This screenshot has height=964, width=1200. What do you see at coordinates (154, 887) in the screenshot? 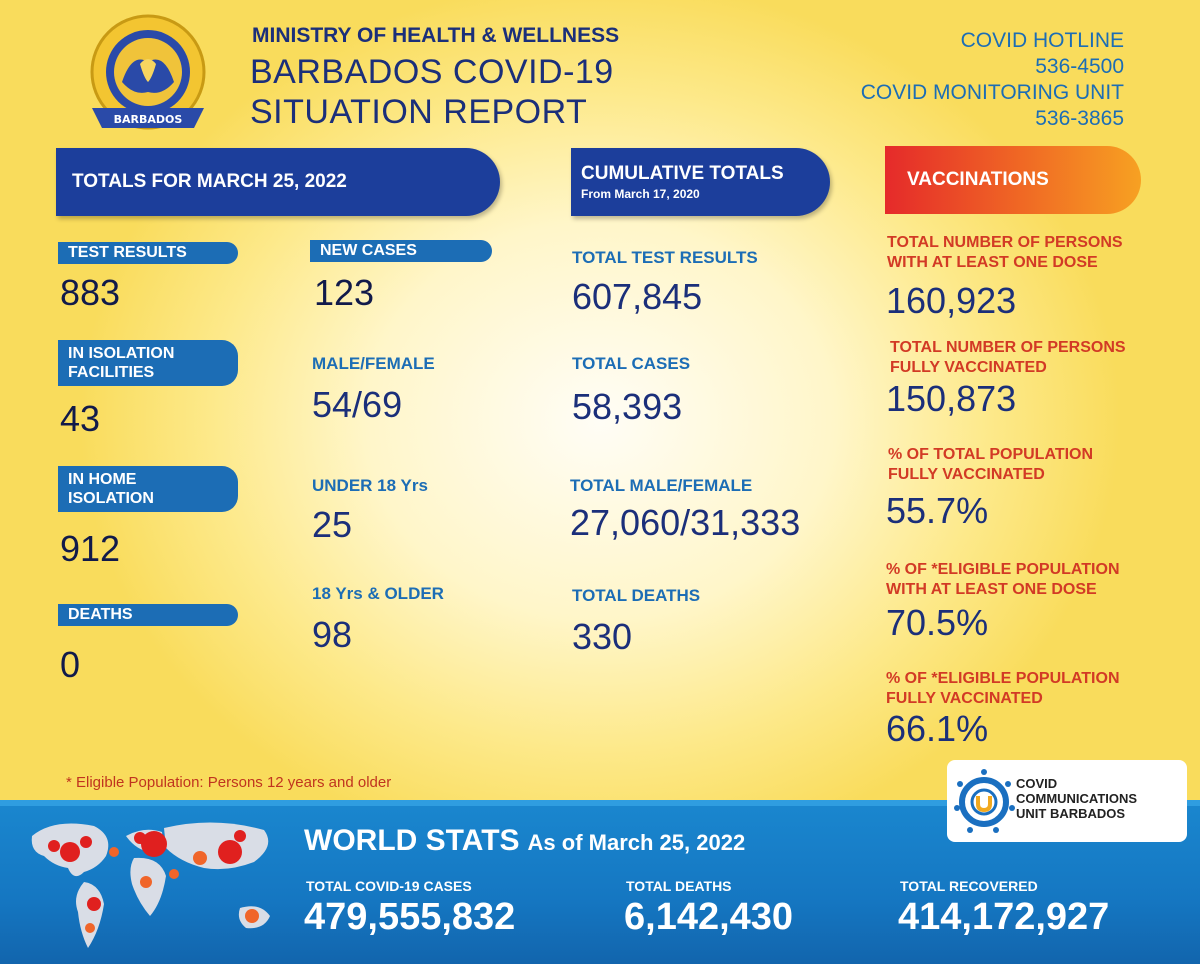
I see `world-map-icon` at bounding box center [154, 887].